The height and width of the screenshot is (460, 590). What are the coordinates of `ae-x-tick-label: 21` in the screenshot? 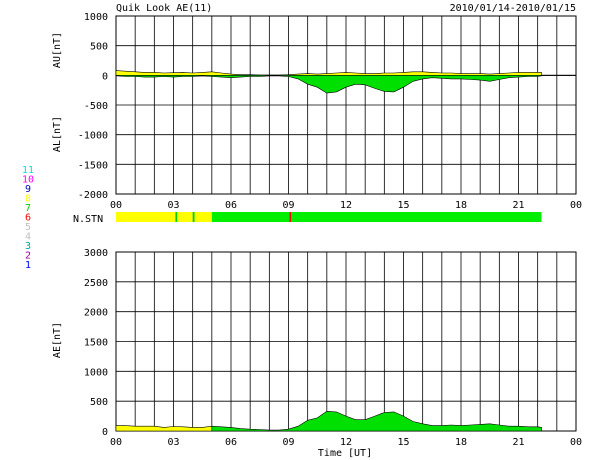 It's located at (518, 442).